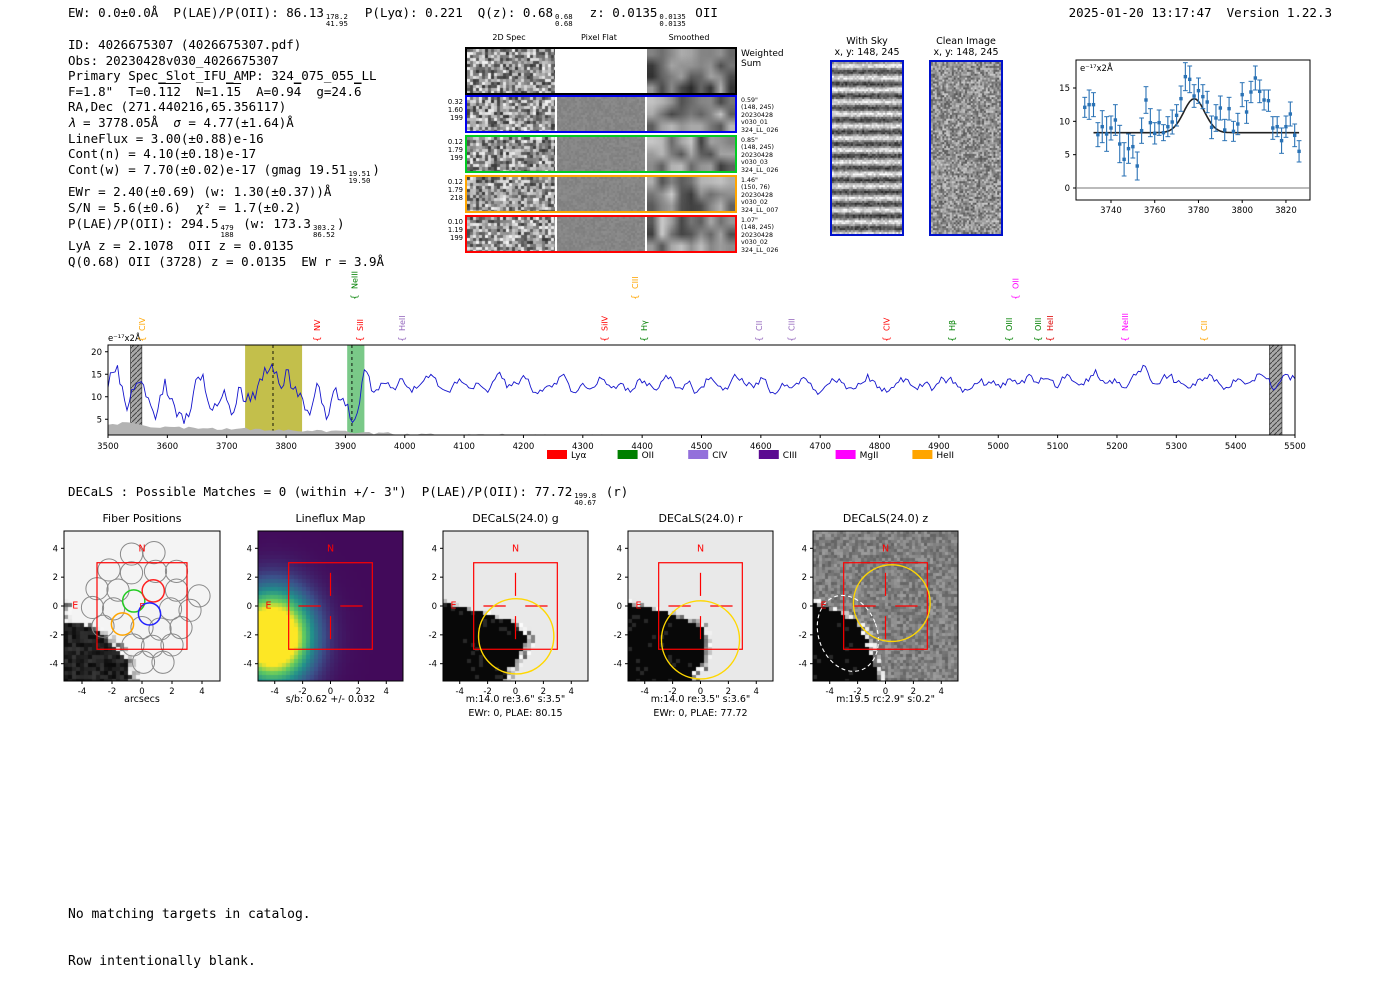 This screenshot has width=1400, height=985. I want to click on compass-north-g: N, so click(515, 548).